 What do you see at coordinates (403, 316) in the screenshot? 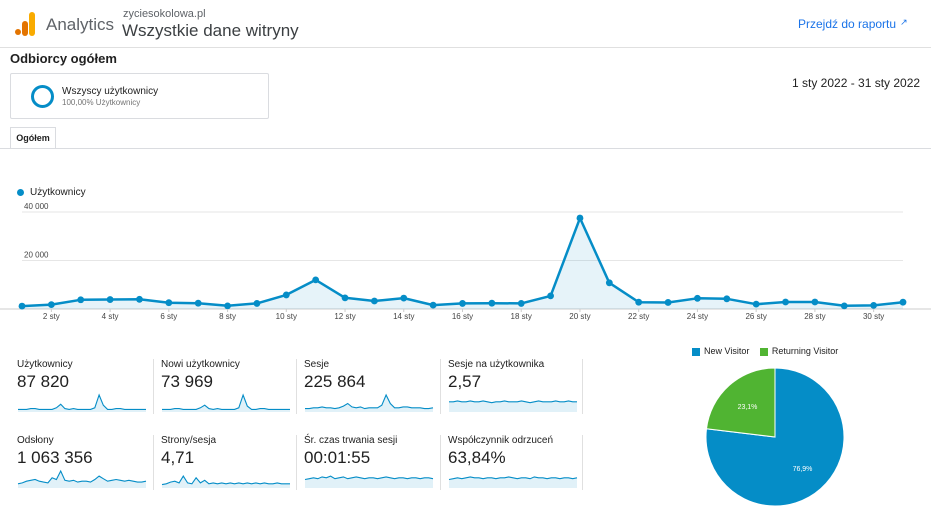
I see `x-tick-label: 14 sty` at bounding box center [403, 316].